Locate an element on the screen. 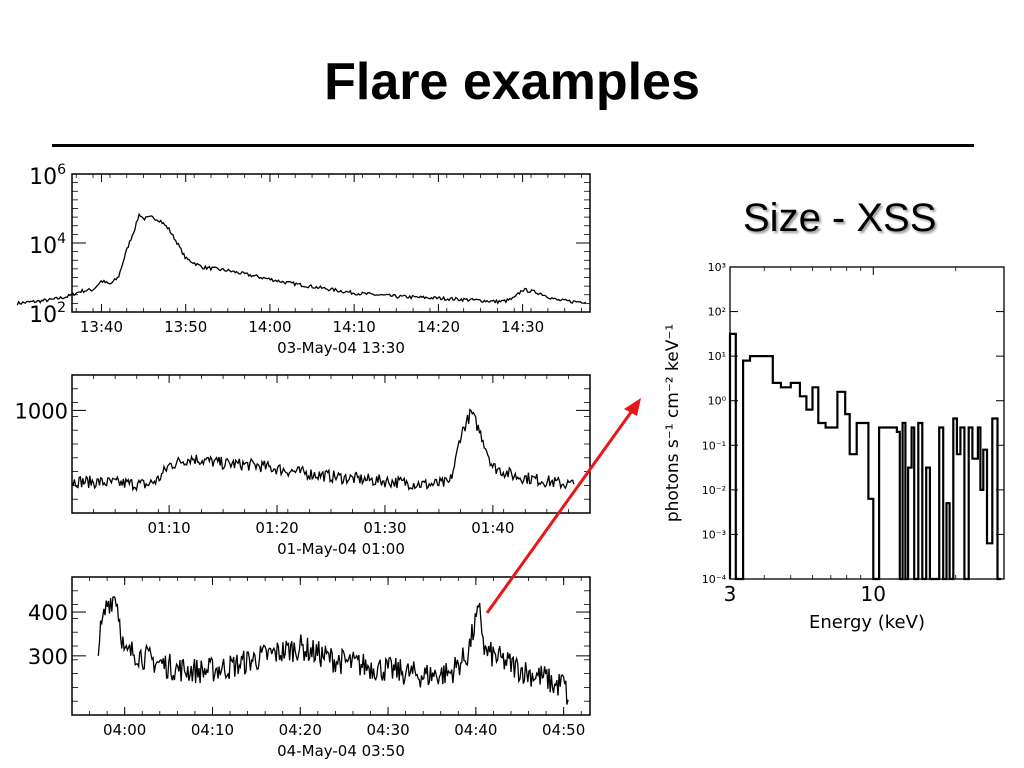 The image size is (1024, 768). y-tick-label: 1000 is located at coordinates (41, 411).